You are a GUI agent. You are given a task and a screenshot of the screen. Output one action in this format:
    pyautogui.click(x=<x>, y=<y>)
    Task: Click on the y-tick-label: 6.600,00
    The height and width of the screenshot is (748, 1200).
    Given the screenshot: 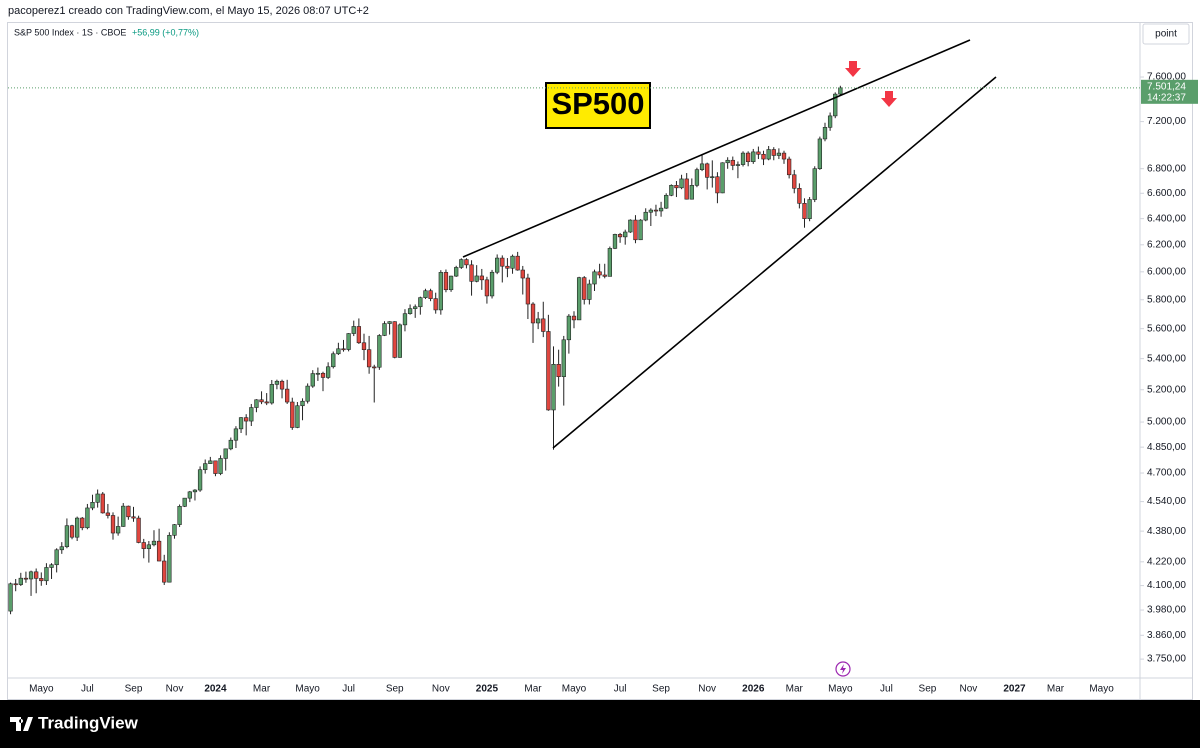 What is the action you would take?
    pyautogui.click(x=1166, y=193)
    